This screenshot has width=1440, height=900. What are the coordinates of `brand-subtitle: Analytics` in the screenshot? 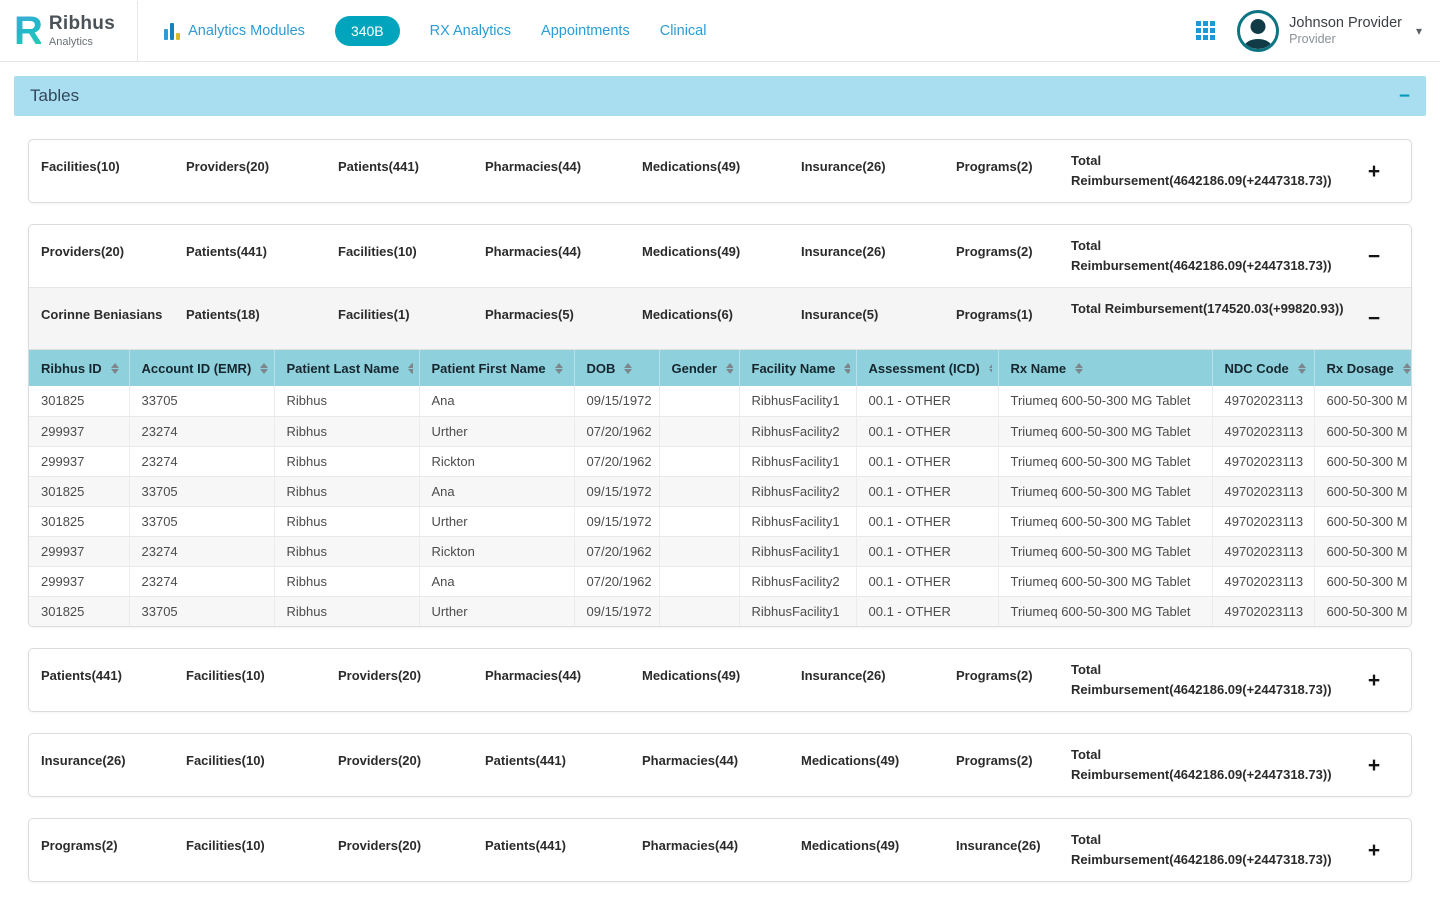 It's located at (70, 42).